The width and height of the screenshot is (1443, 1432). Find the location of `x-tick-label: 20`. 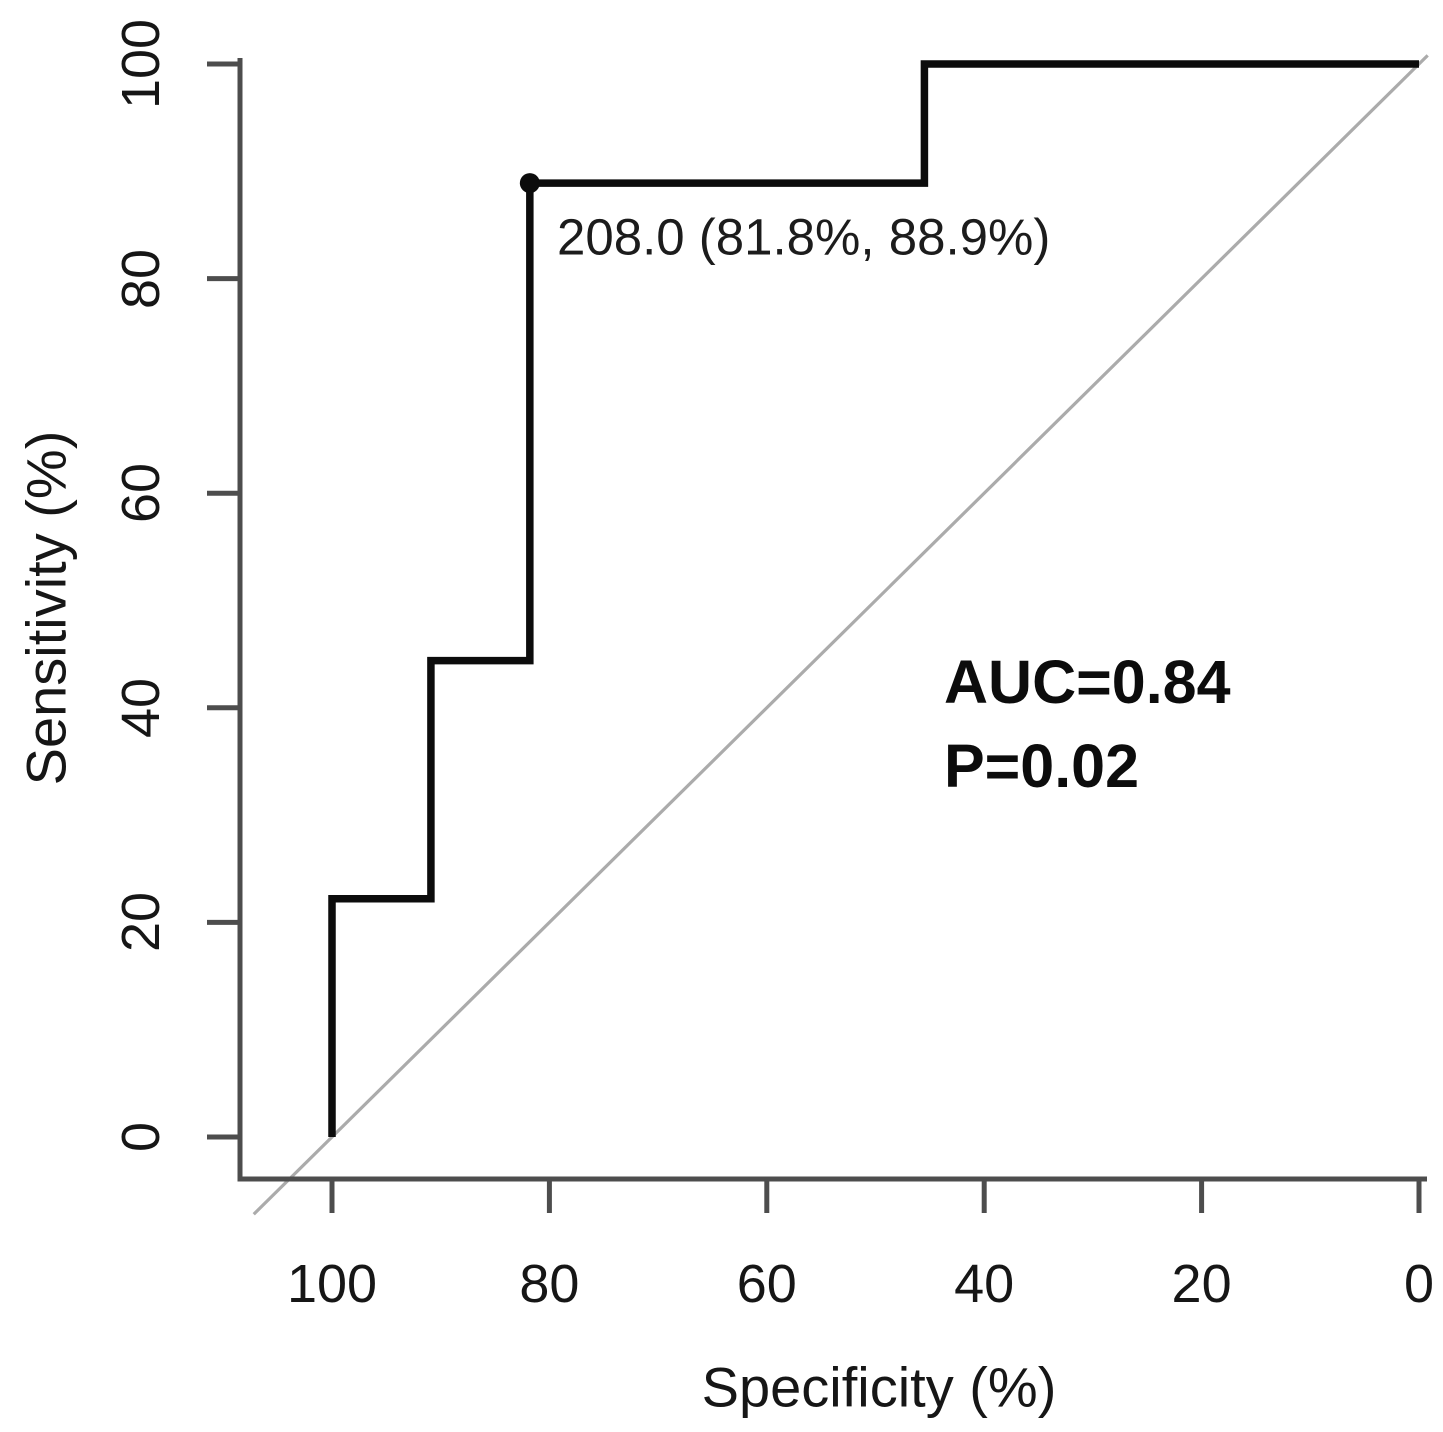

x-tick-label: 20 is located at coordinates (1201, 1284).